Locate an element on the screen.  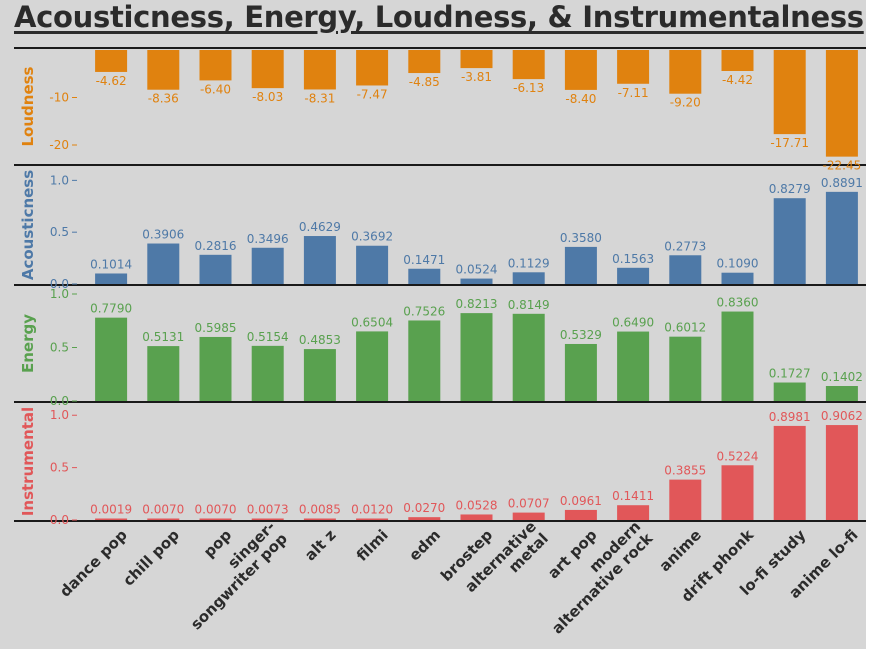
category-label-1-line-0: chill pop is located at coordinates (151, 558).